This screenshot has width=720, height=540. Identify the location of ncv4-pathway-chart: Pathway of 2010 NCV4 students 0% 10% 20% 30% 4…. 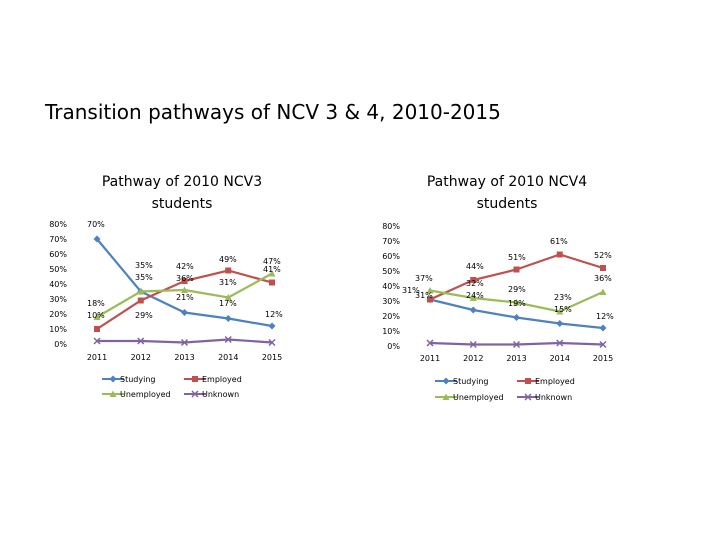
(498, 288).